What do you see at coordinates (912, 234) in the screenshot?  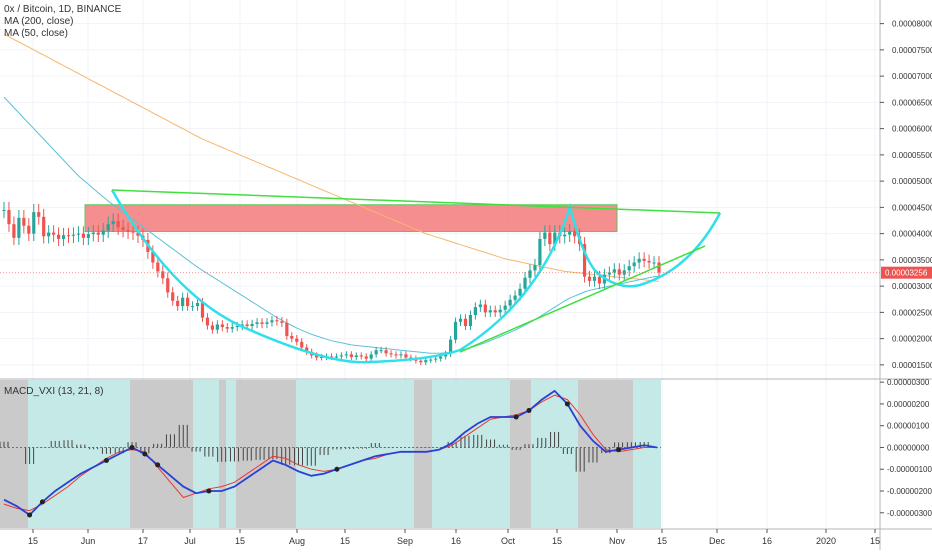 I see `price-tick-label: 0.00004000` at bounding box center [912, 234].